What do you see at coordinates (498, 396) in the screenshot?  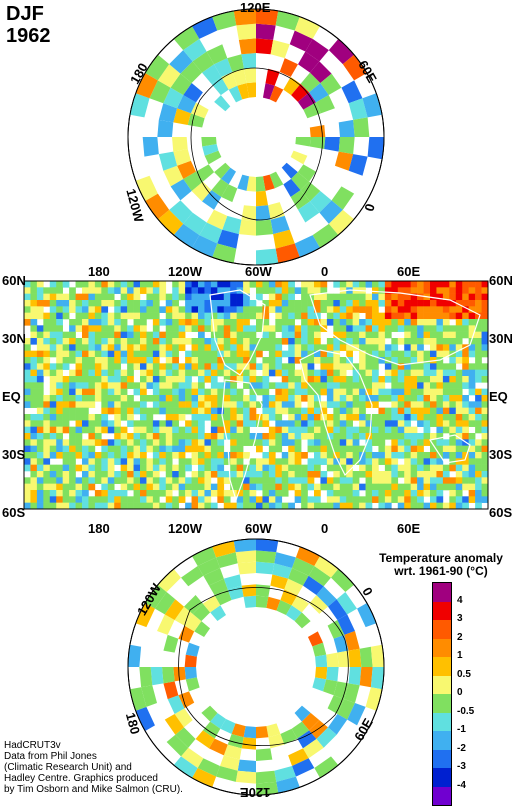 I see `right-lat-label: EQ` at bounding box center [498, 396].